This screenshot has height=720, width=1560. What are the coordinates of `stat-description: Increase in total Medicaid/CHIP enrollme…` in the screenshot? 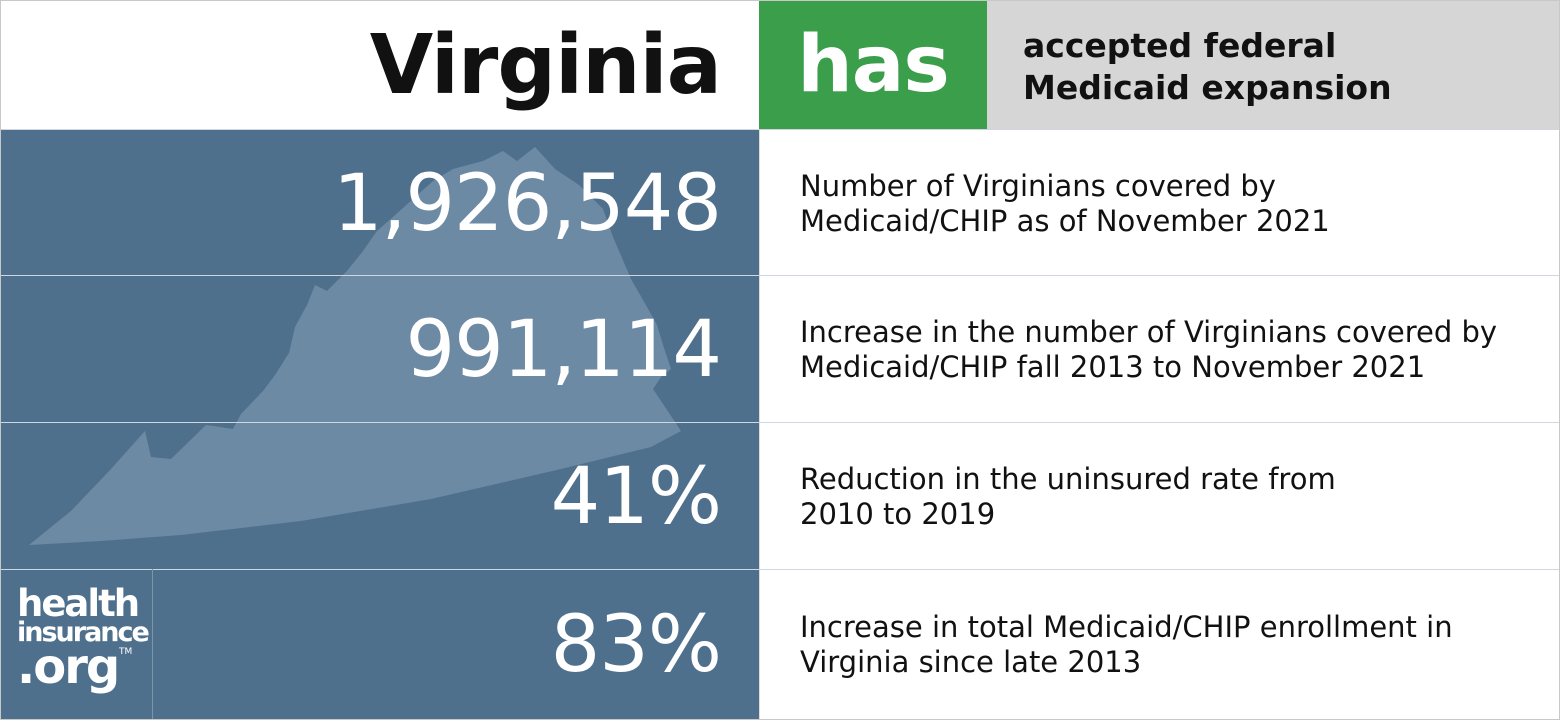 It's located at (1159, 644).